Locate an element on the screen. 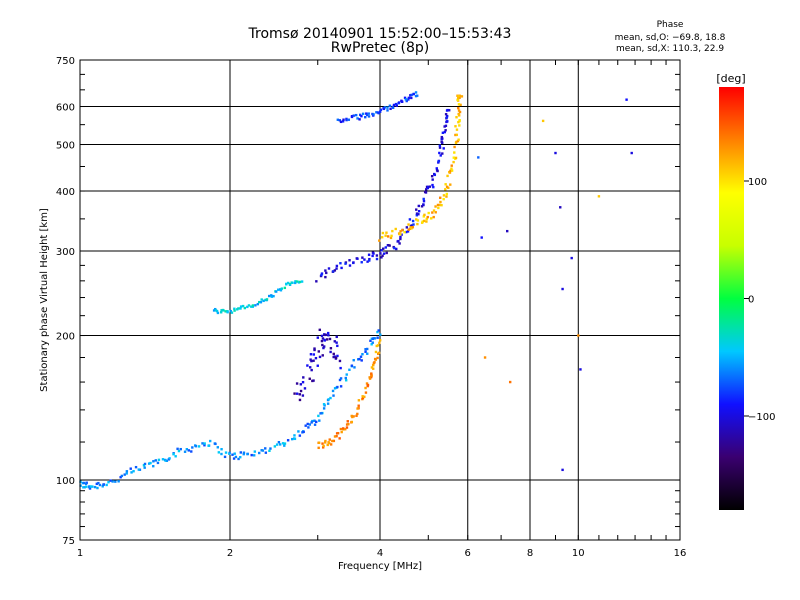 This screenshot has height=600, width=800. x-tick-label: 8 is located at coordinates (530, 553).